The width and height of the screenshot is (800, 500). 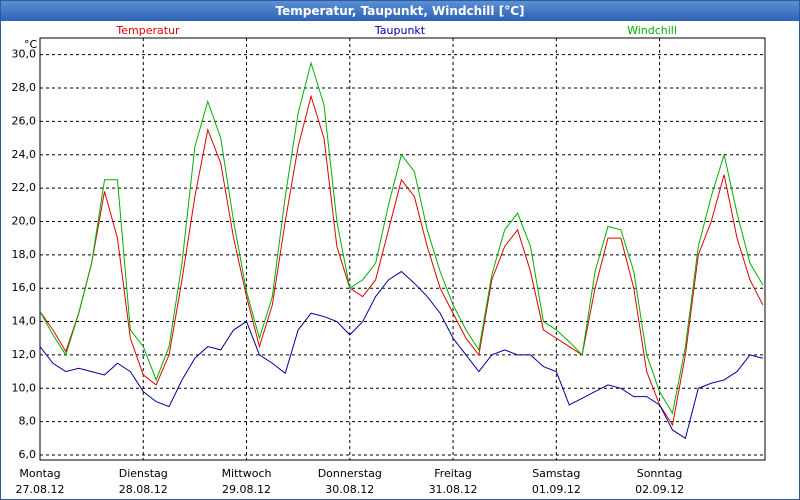 I want to click on x-tick-label: Mittwoch, so click(x=247, y=473).